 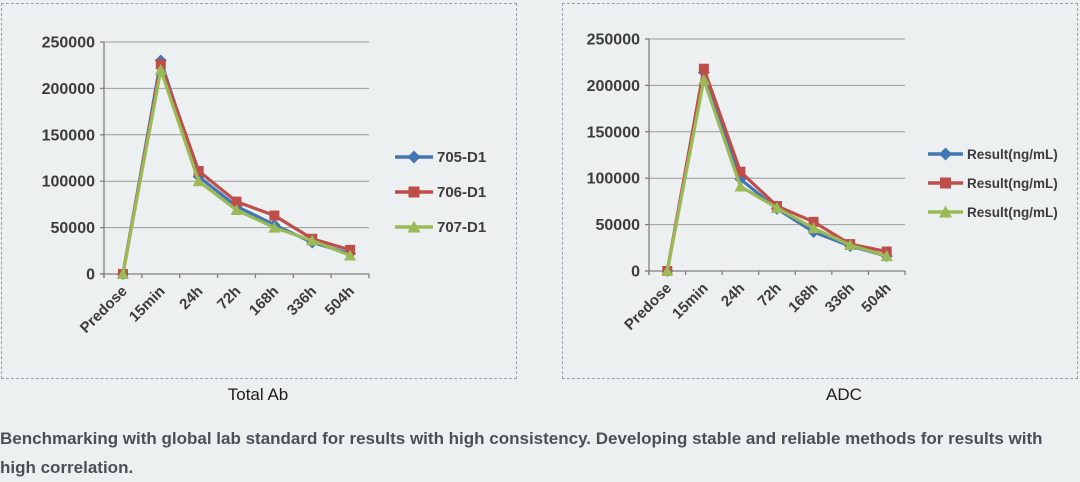 What do you see at coordinates (844, 394) in the screenshot?
I see `chart-caption-adc: ADC` at bounding box center [844, 394].